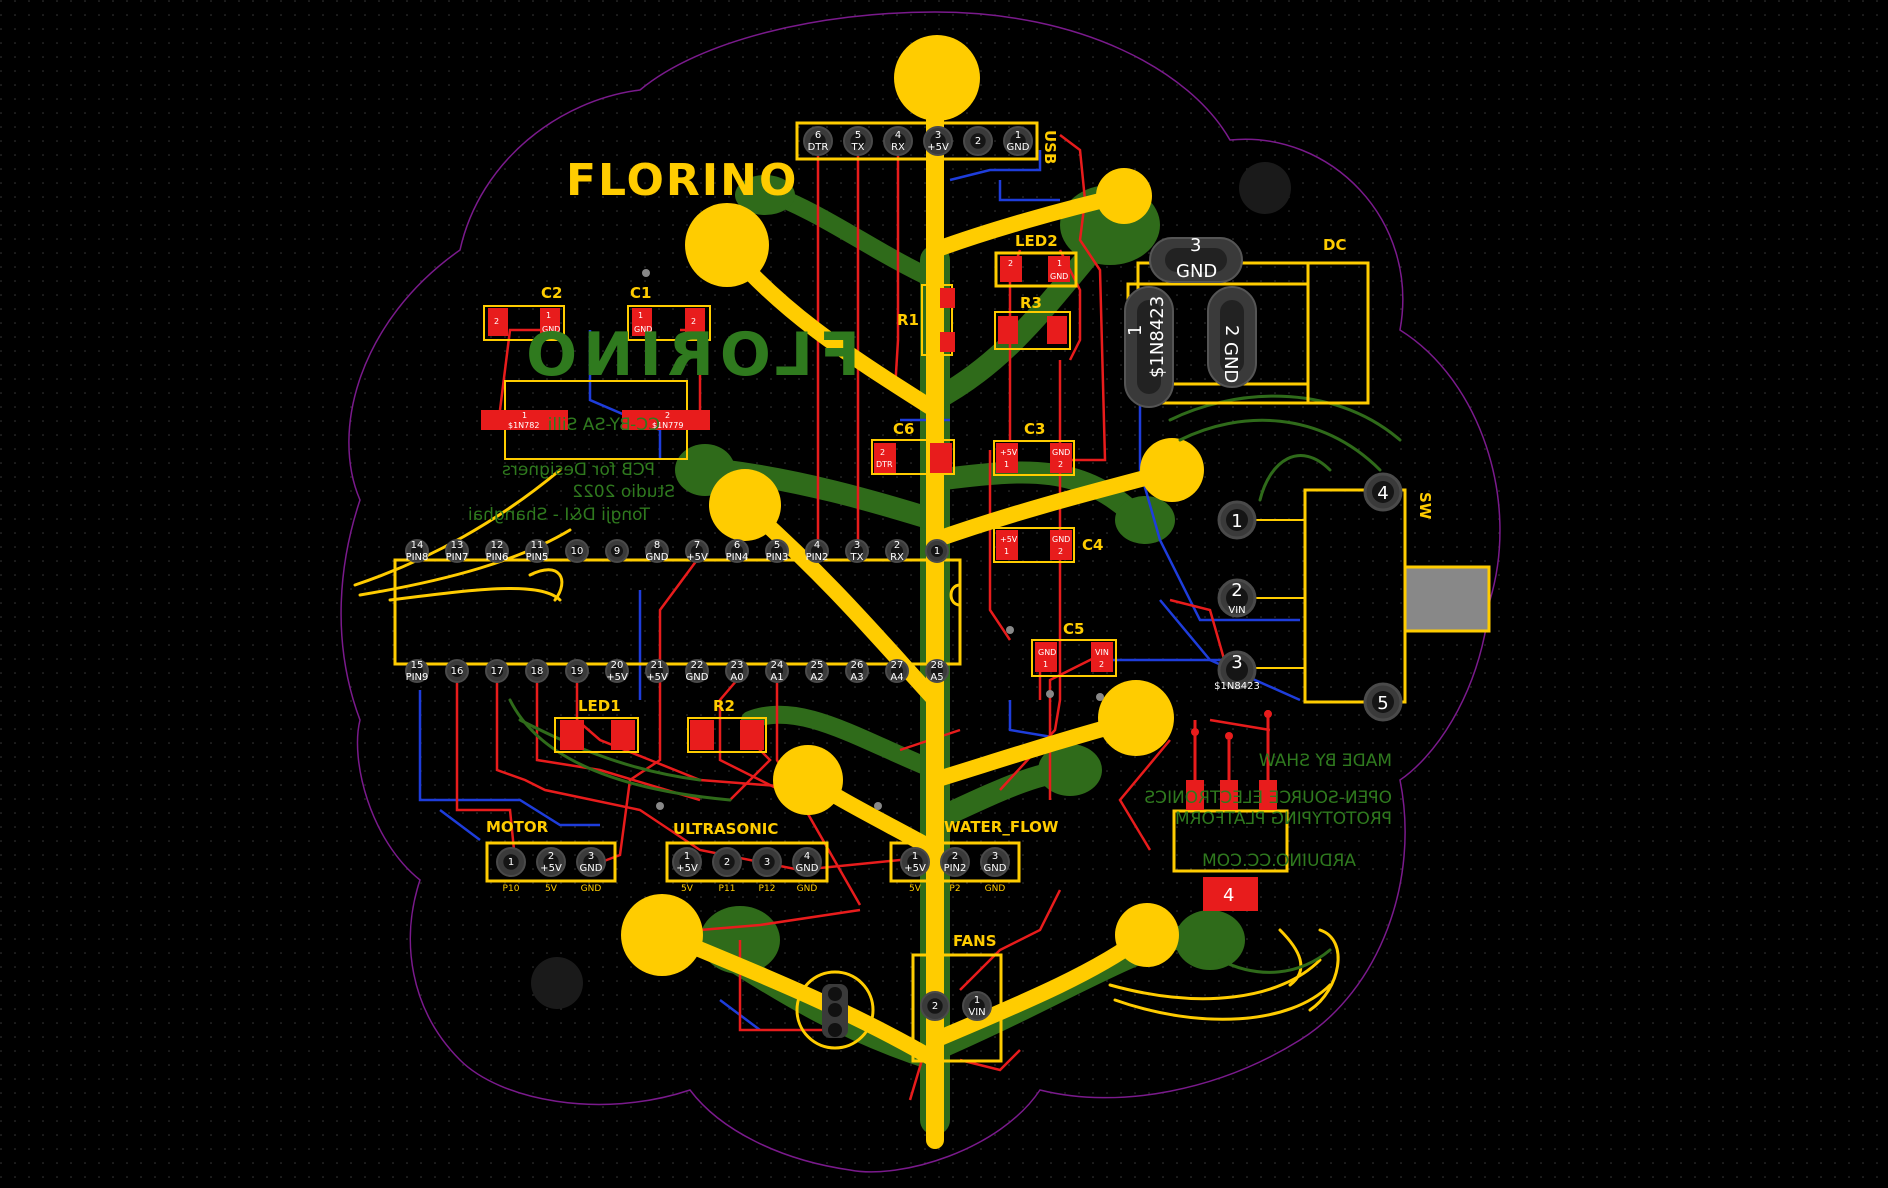  I want to click on x1-pad2: 2, so click(667, 415).